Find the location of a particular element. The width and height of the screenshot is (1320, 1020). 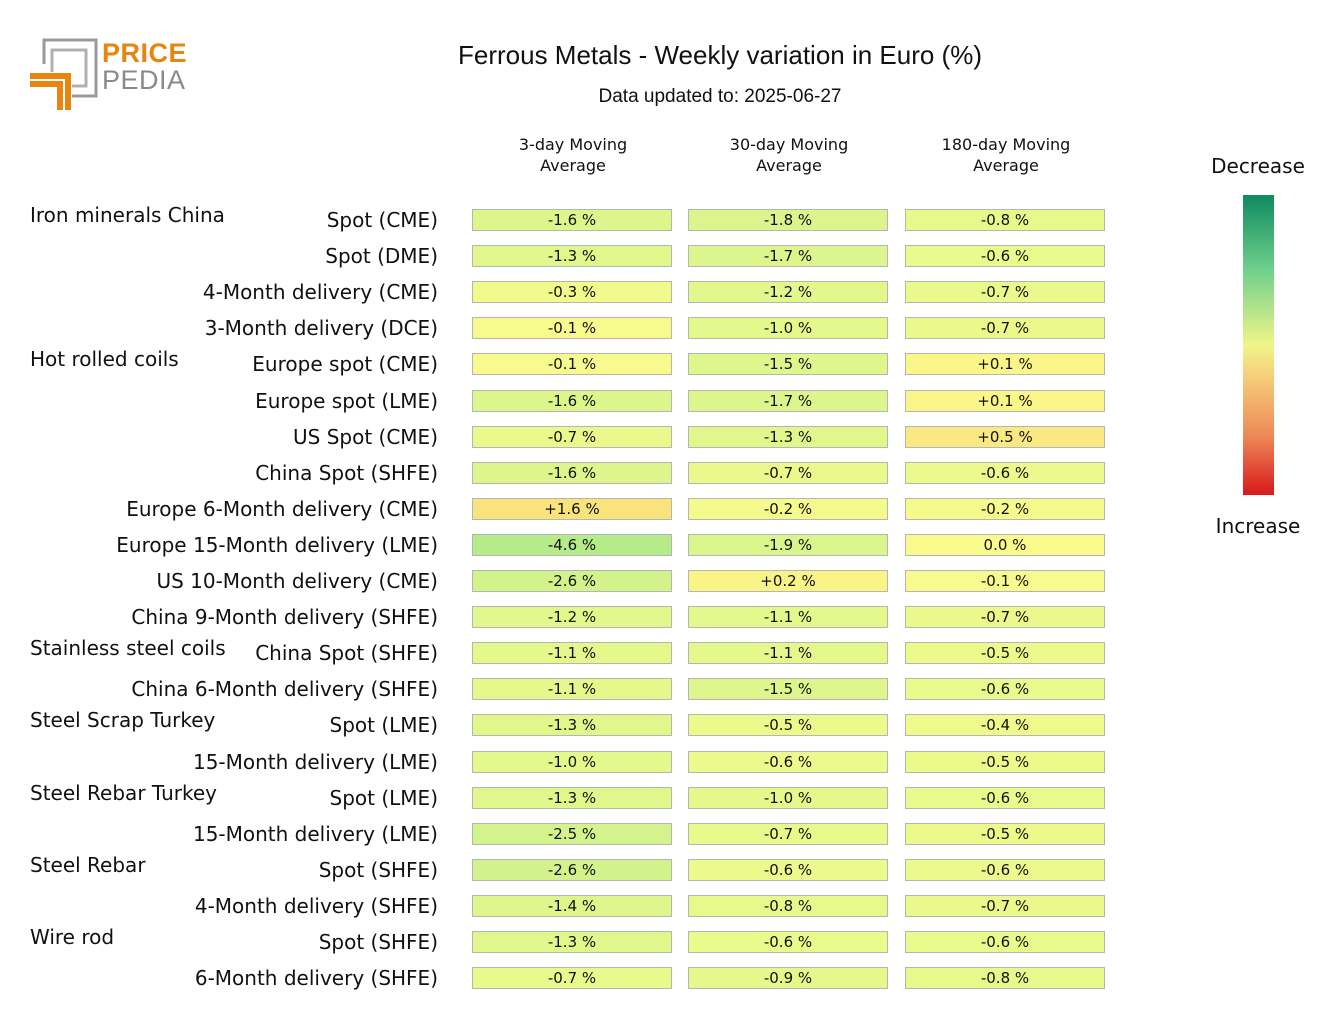

row-label: China 6-Month delivery (SHFE) is located at coordinates (284, 689).